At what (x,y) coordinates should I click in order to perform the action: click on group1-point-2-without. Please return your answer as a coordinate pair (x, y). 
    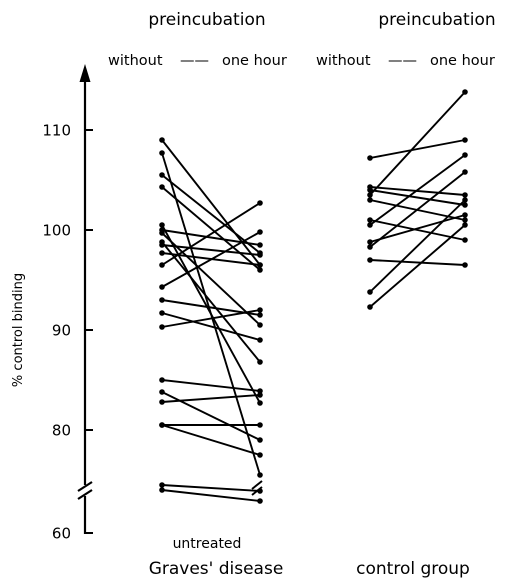
    Looking at the image, I should click on (162, 153).